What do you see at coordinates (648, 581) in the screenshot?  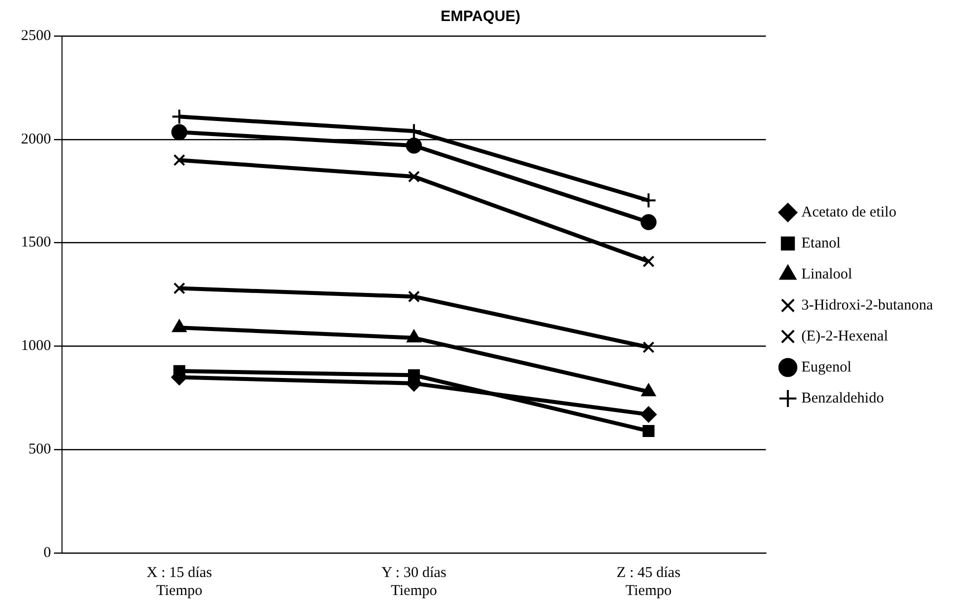 I see `x-tick-label: Z : 45 días Tiempo` at bounding box center [648, 581].